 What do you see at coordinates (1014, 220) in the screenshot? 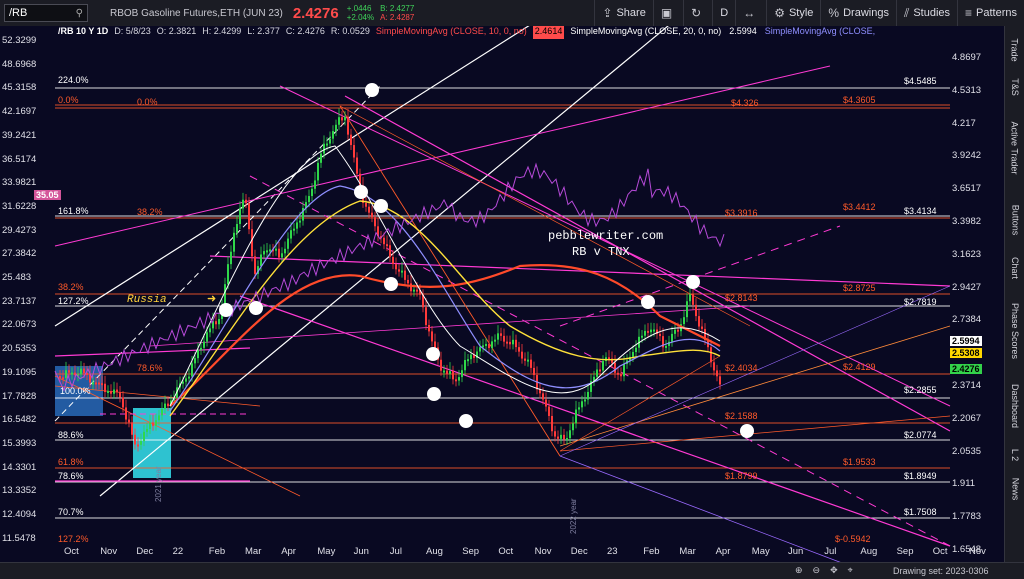
I see `sidebar-tab-buttons: Buttons` at bounding box center [1014, 220].